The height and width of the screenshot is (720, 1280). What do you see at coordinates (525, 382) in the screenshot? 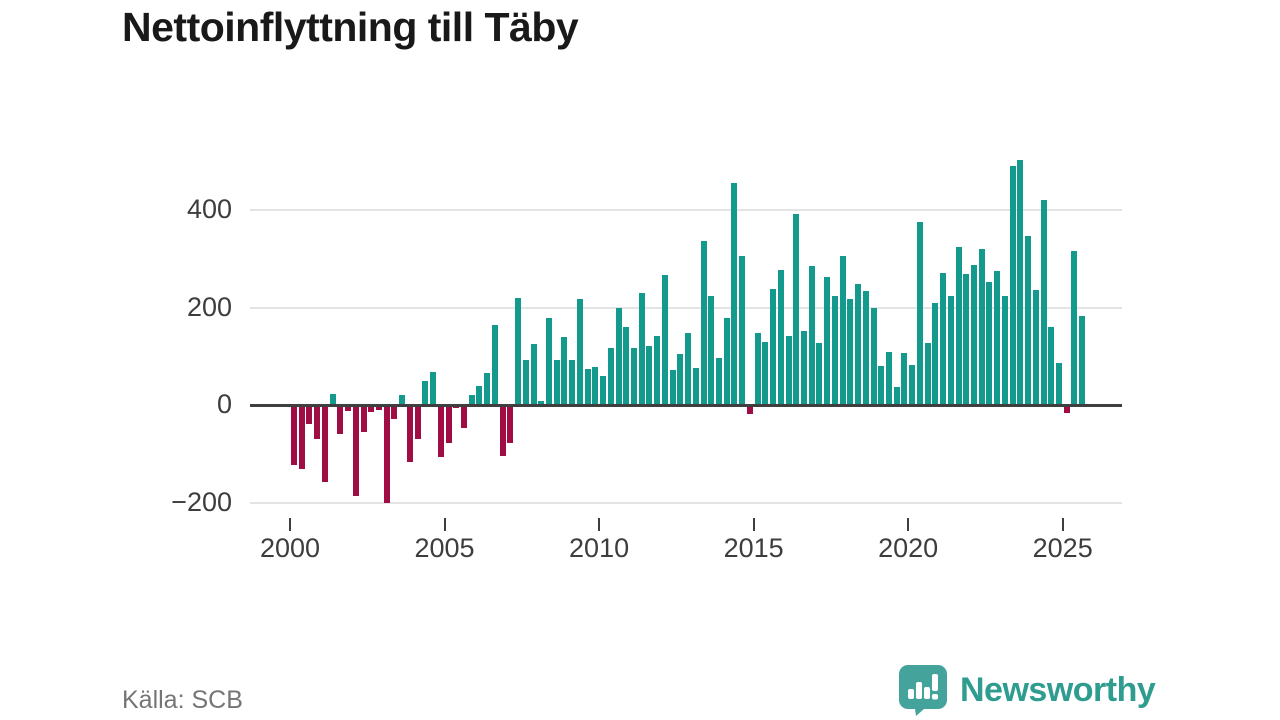
I see `bar-2007-Q3` at bounding box center [525, 382].